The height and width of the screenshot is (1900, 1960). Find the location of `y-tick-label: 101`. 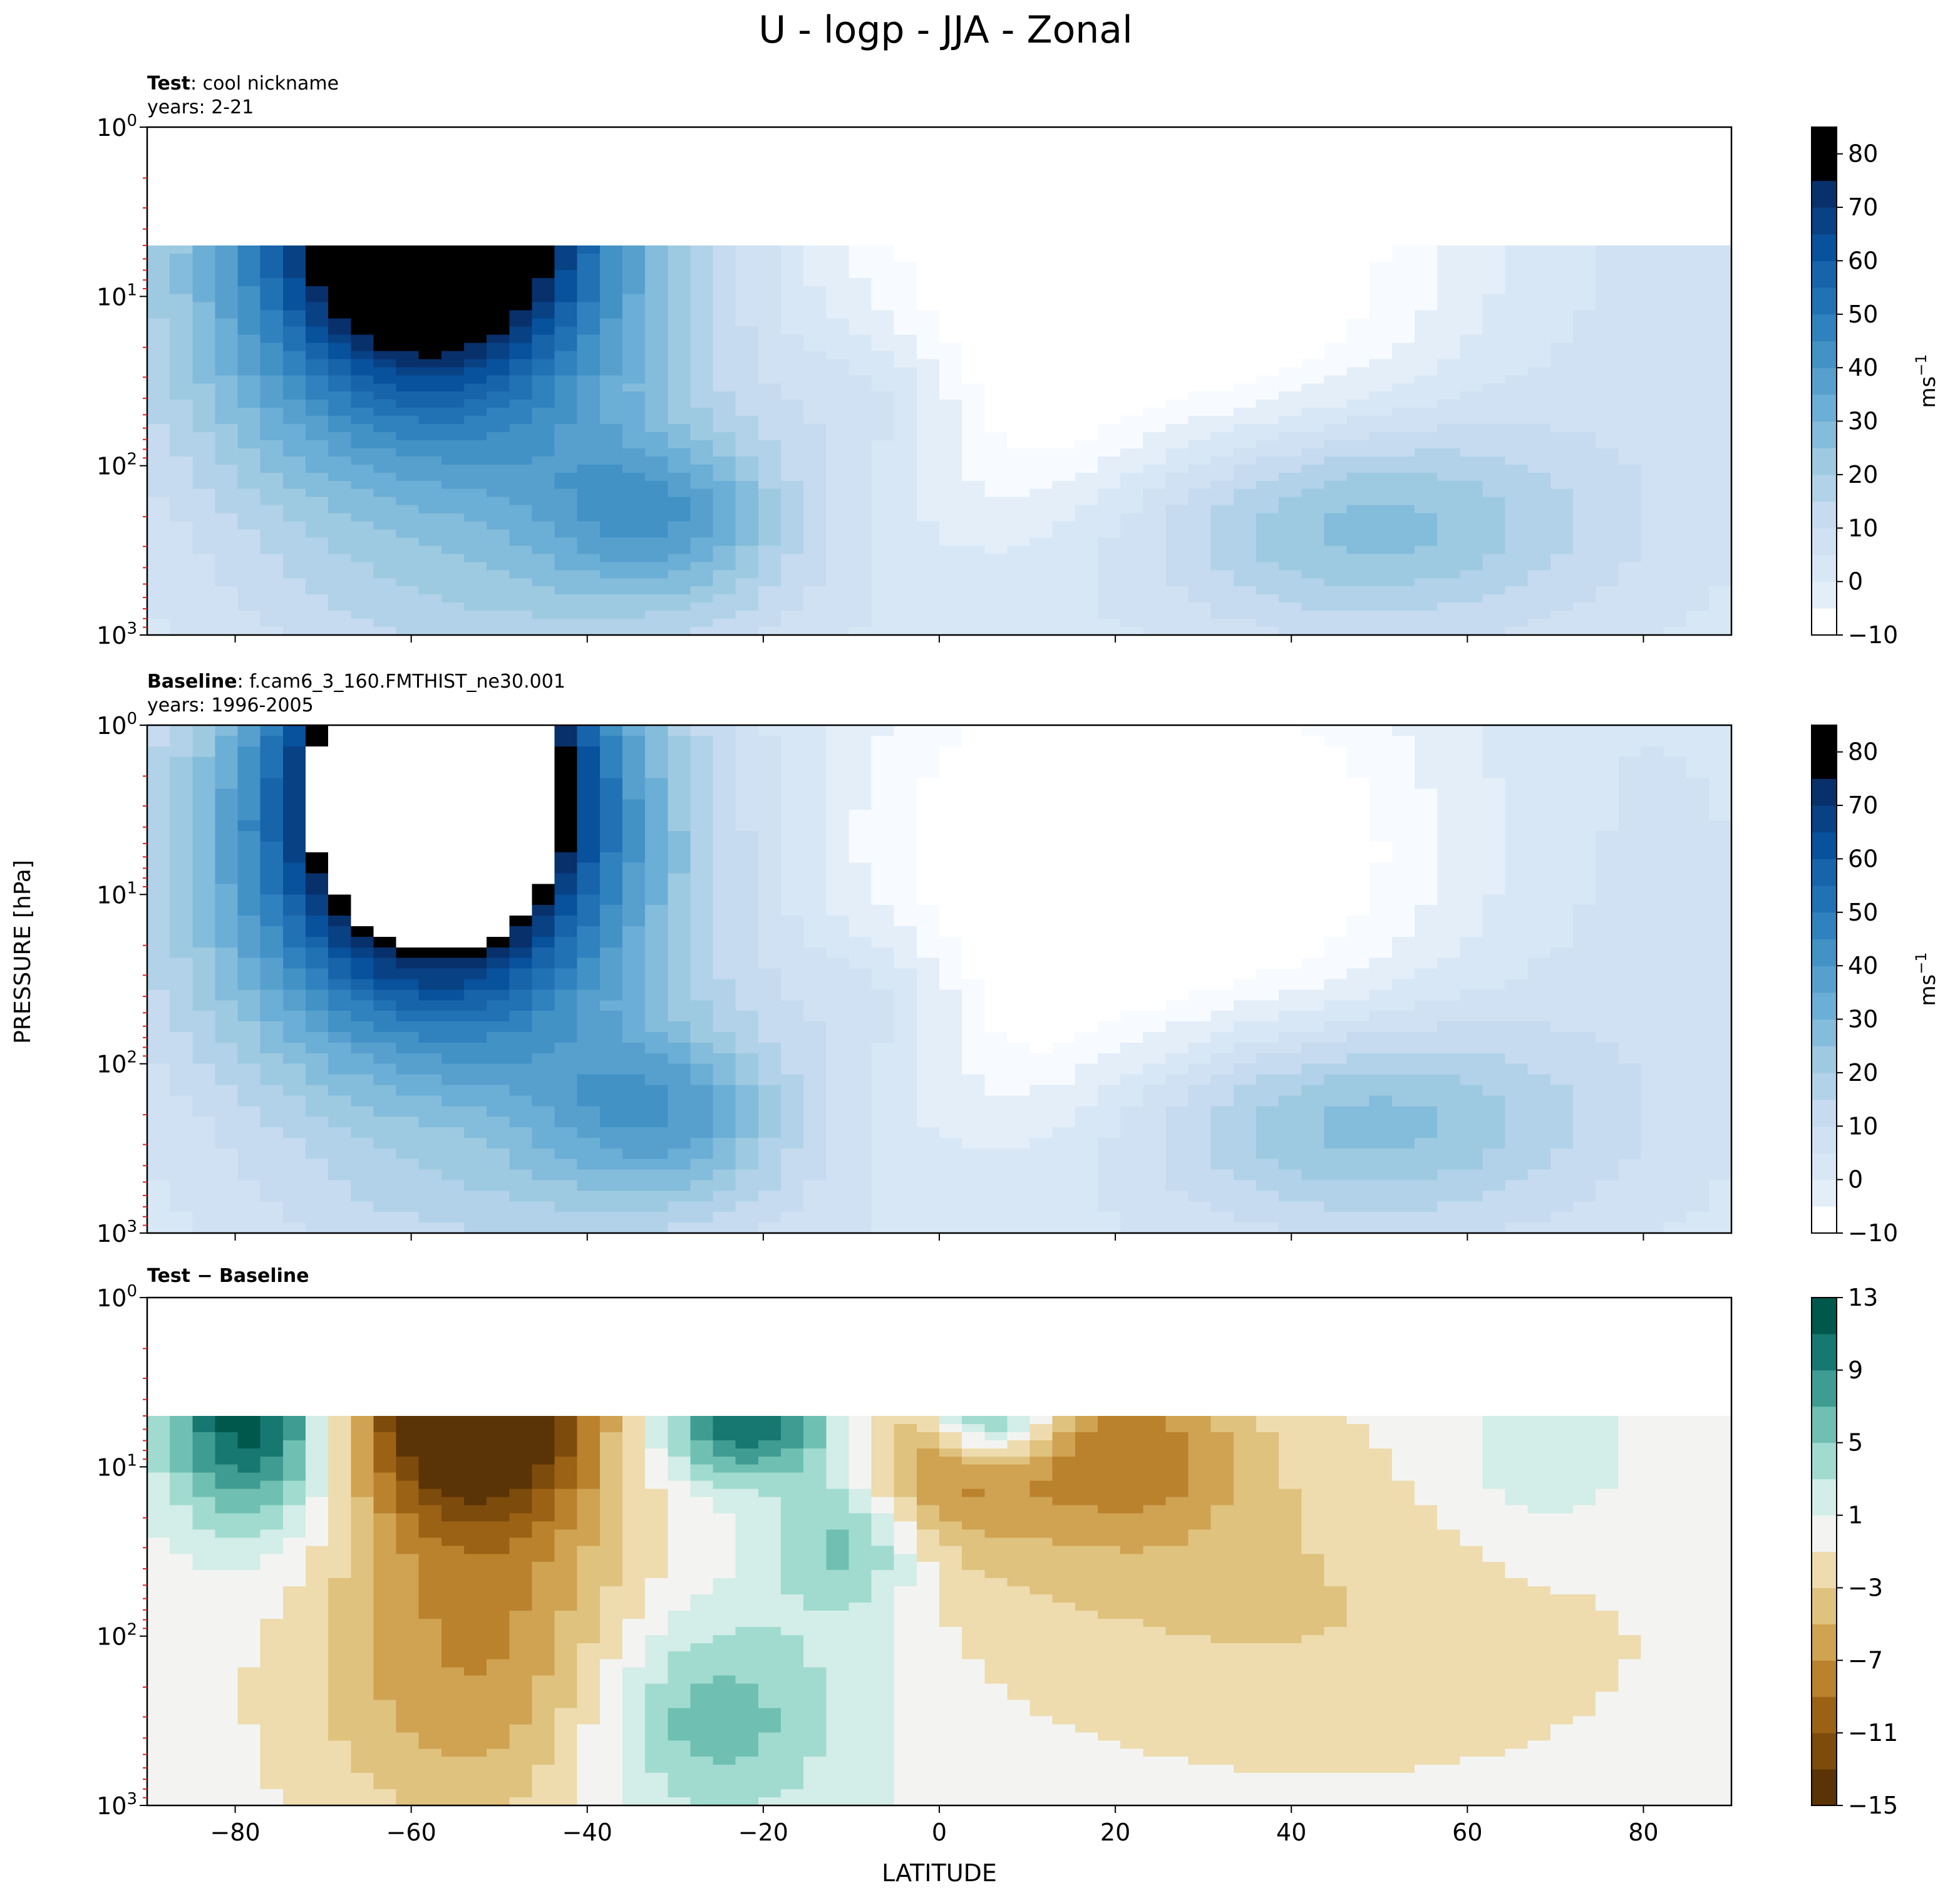

y-tick-label: 101 is located at coordinates (116, 296).